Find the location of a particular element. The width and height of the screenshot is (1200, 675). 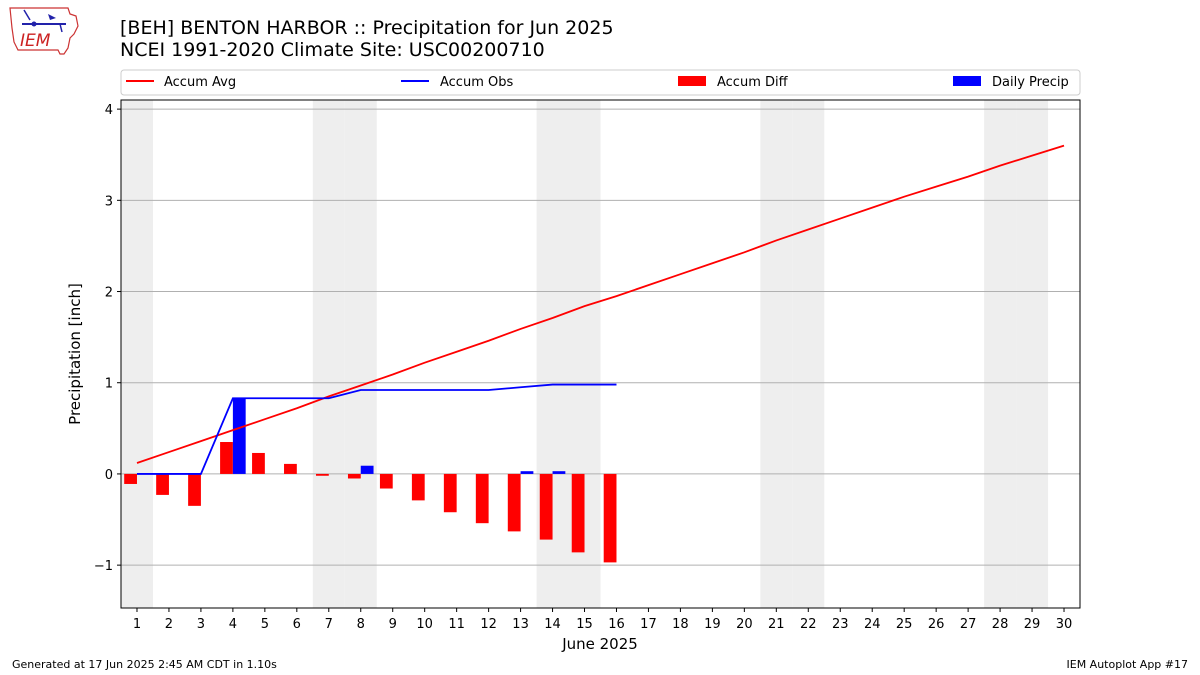

x-tick-label-7: 7 is located at coordinates (329, 624).